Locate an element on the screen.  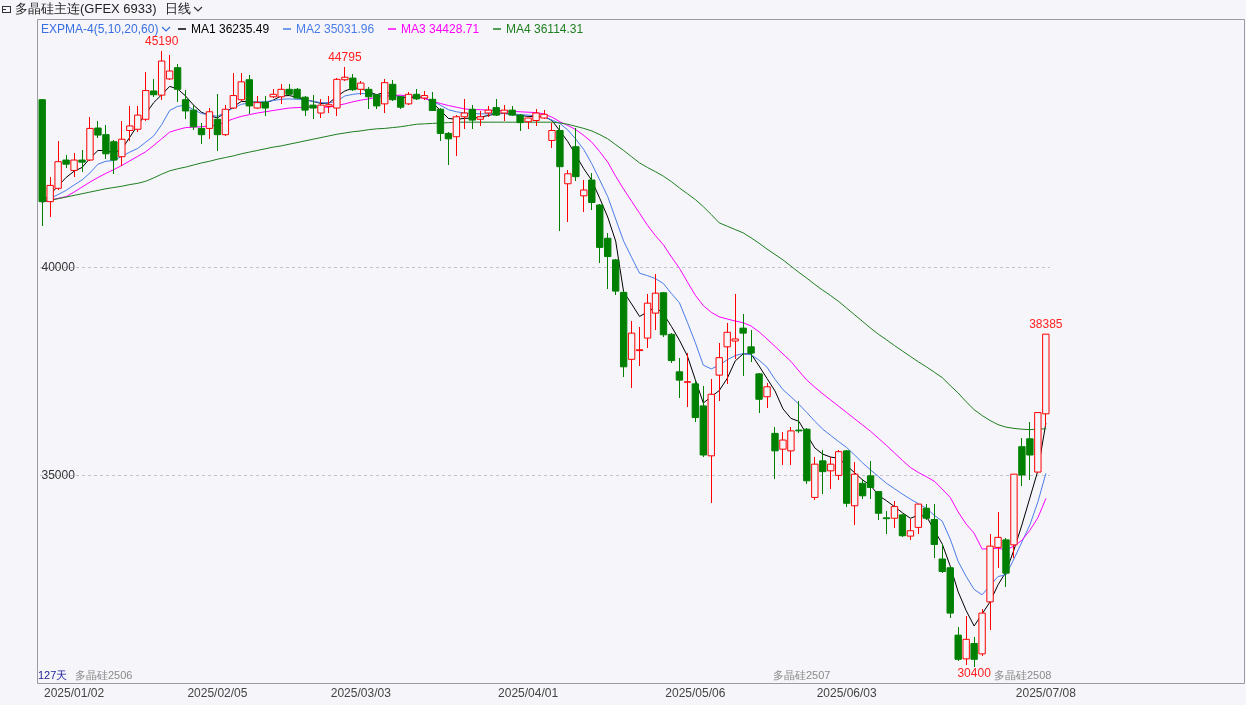
legend-label: MA1 36235.49 is located at coordinates (230, 29).